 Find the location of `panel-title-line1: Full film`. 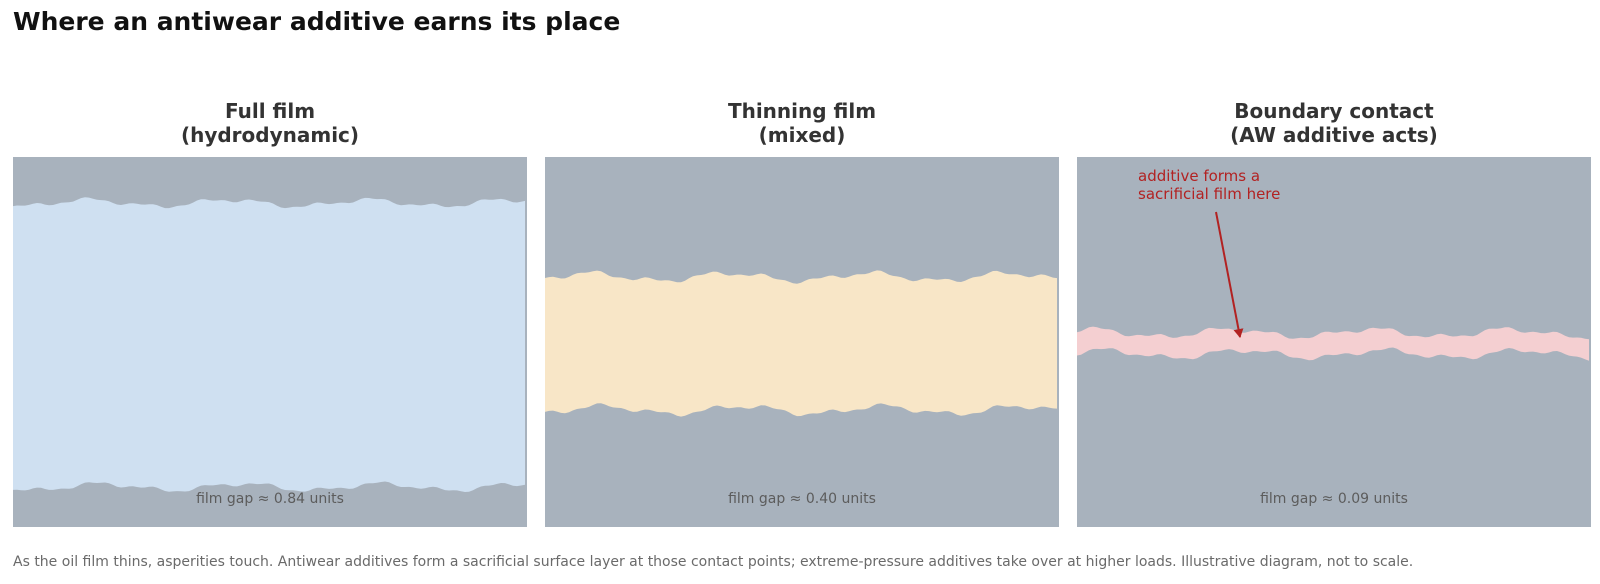

panel-title-line1: Full film is located at coordinates (270, 111).